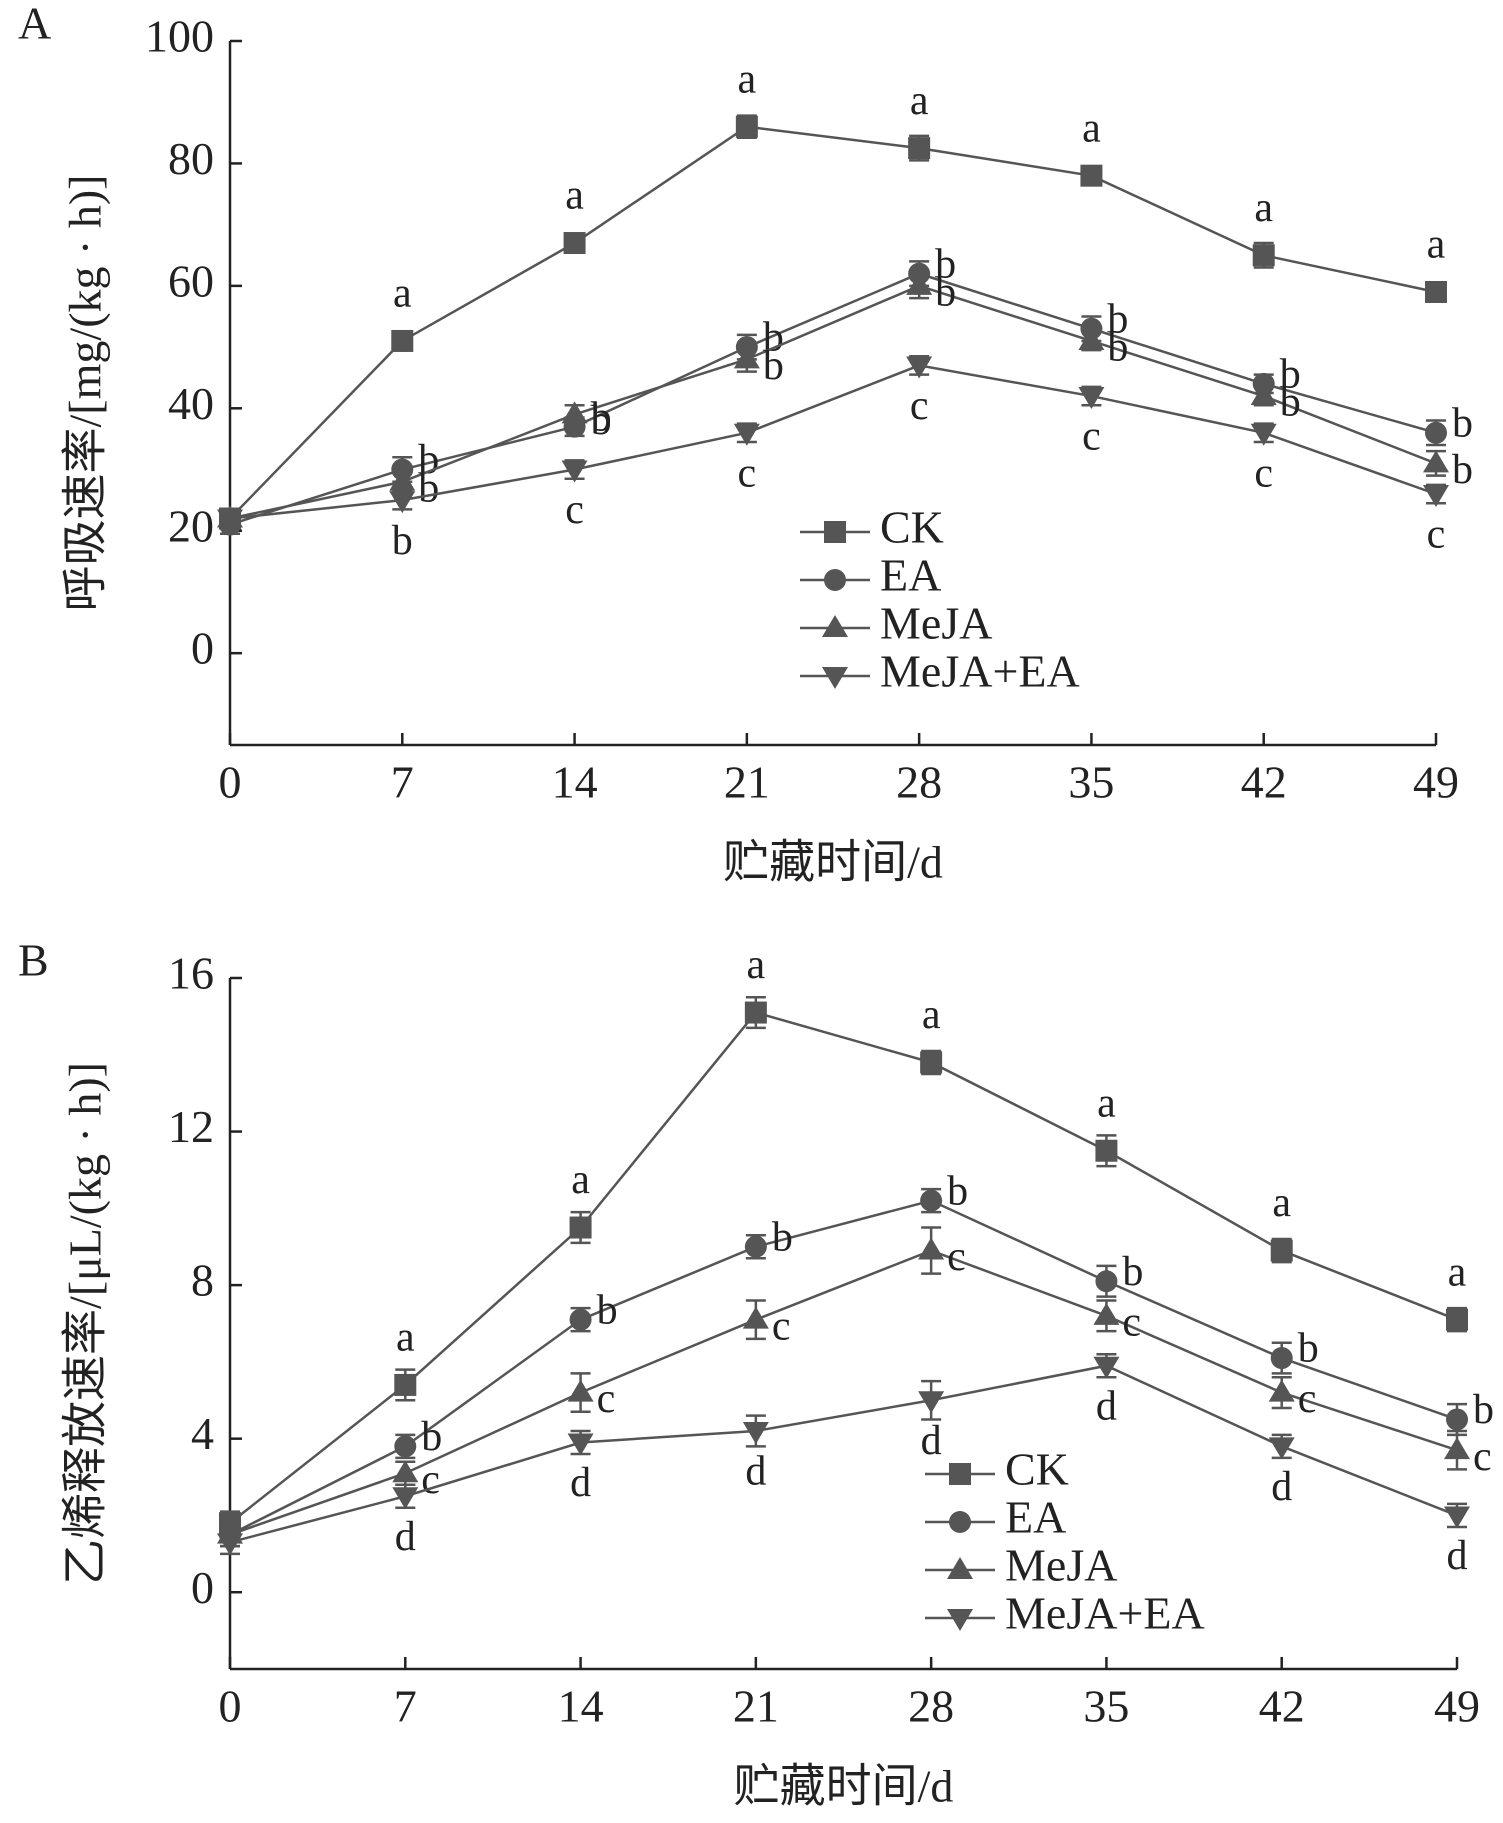  I want to click on y-tick-label: 100, so click(179, 36).